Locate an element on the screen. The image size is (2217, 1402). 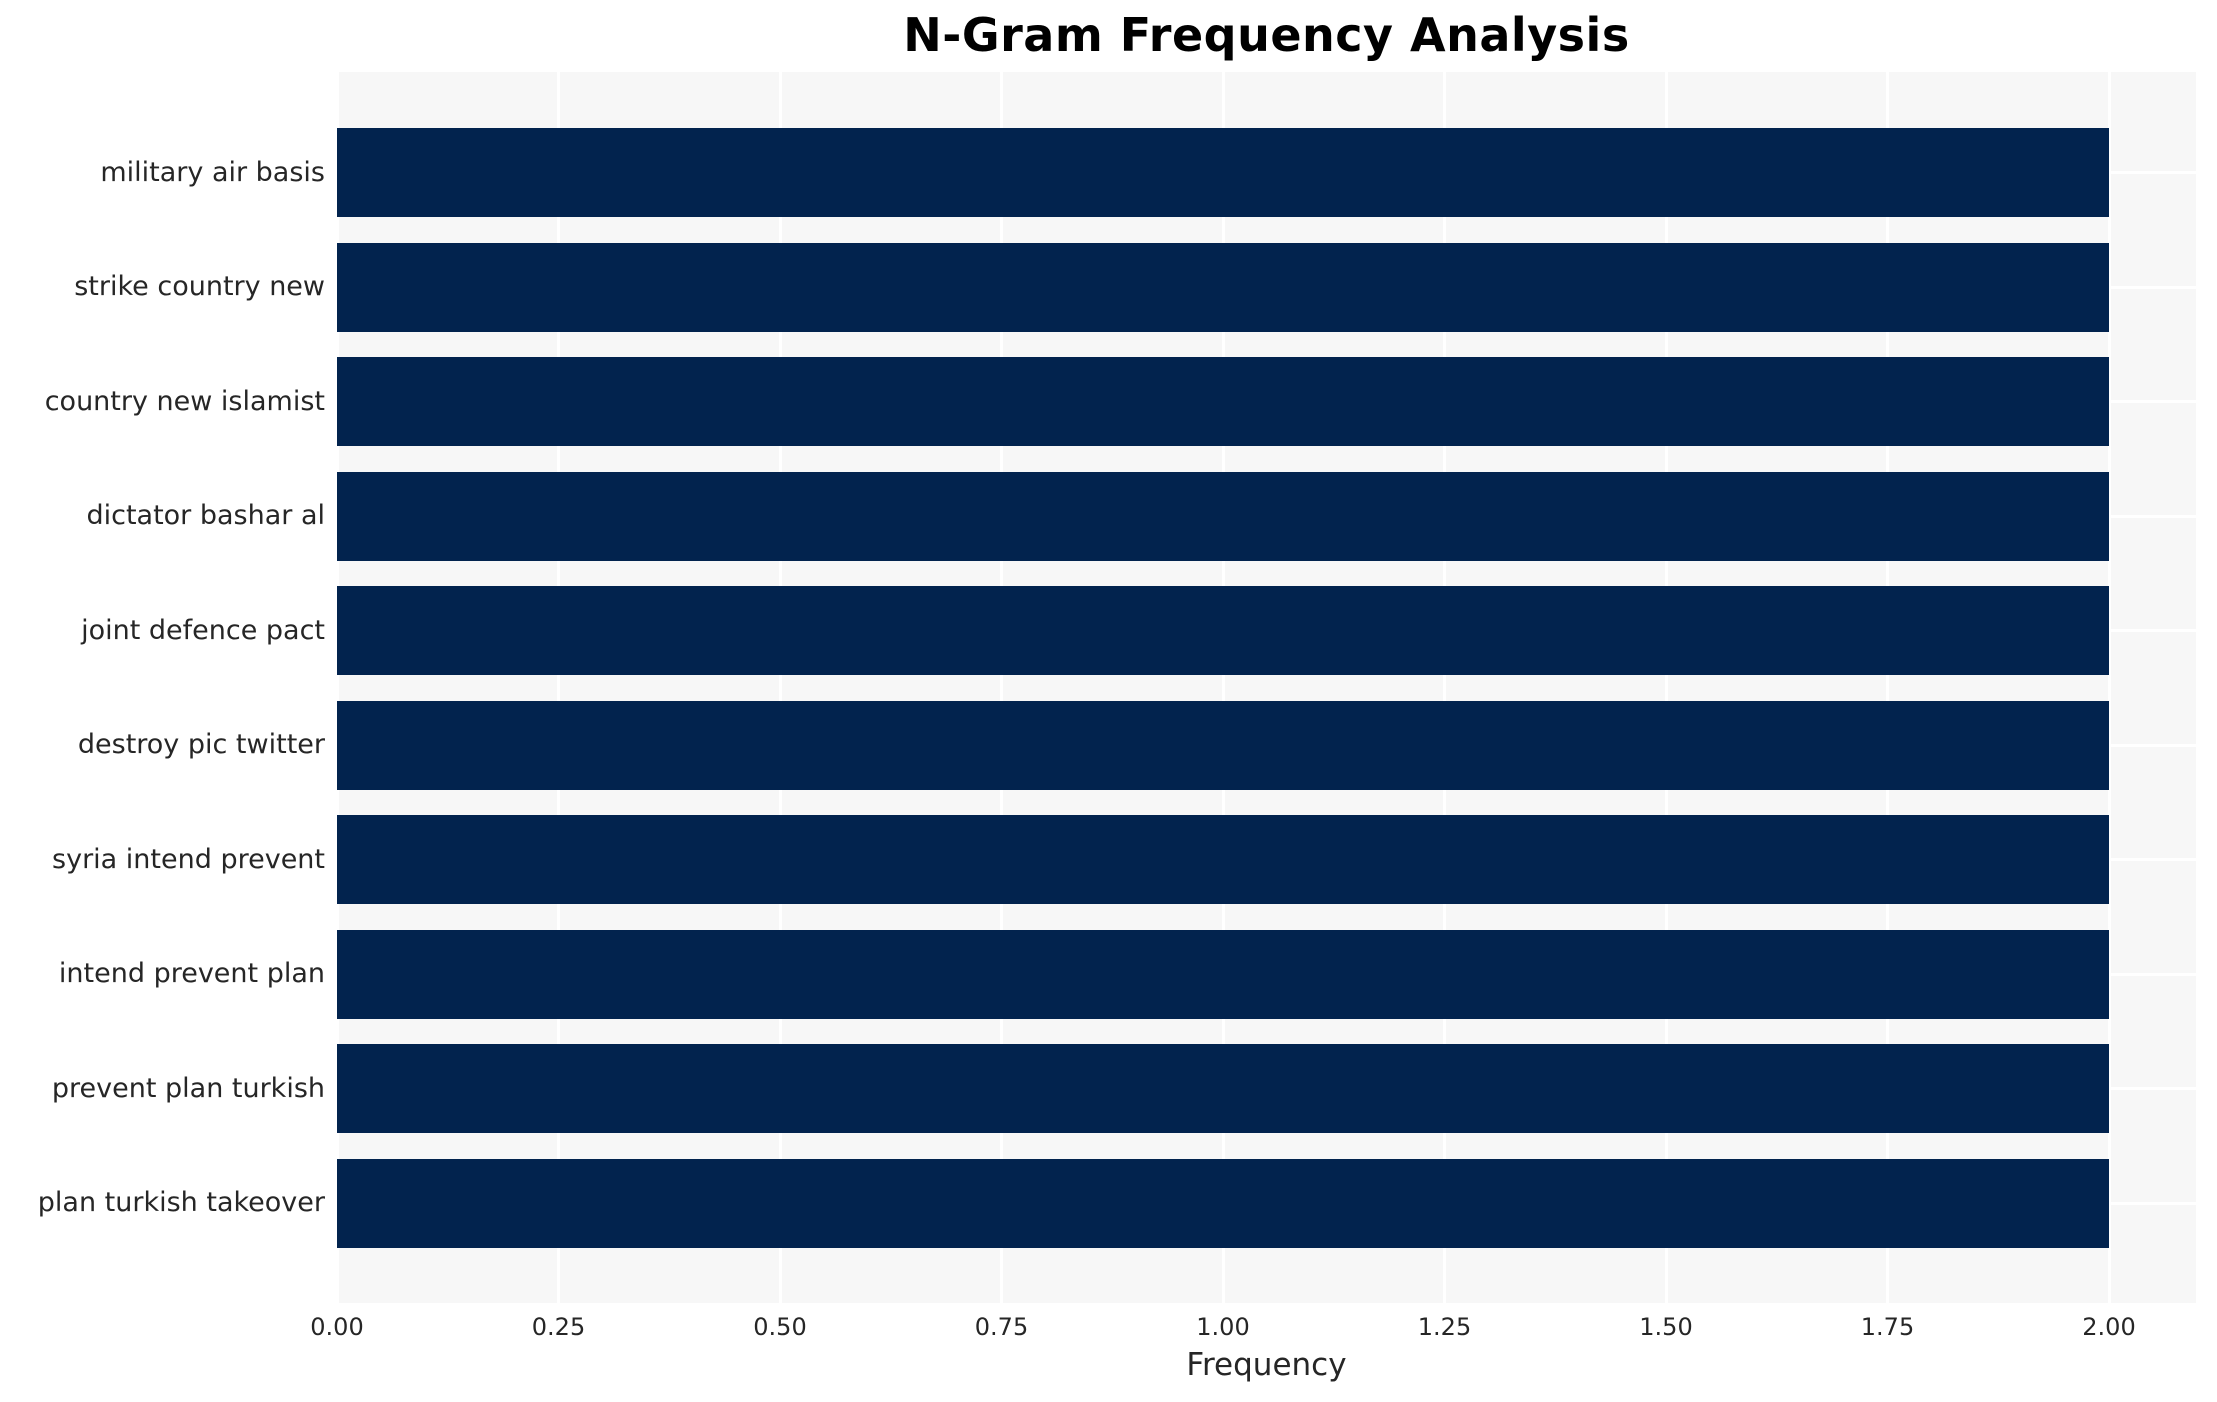
y-tick-label: intend prevent plan is located at coordinates (191, 973).